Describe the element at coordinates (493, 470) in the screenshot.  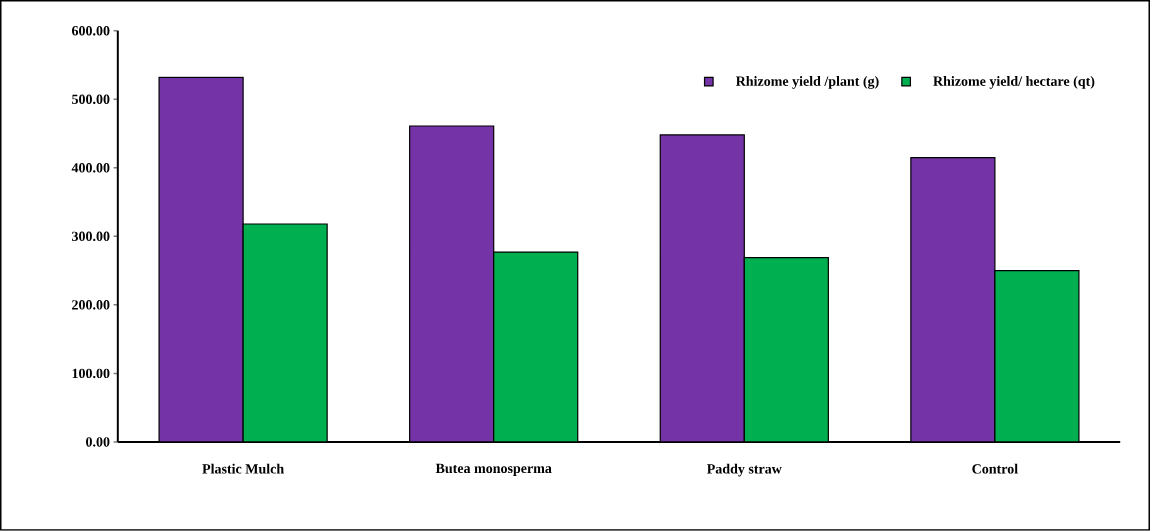
I see `x-tick-label: Butea monosperma` at that location.